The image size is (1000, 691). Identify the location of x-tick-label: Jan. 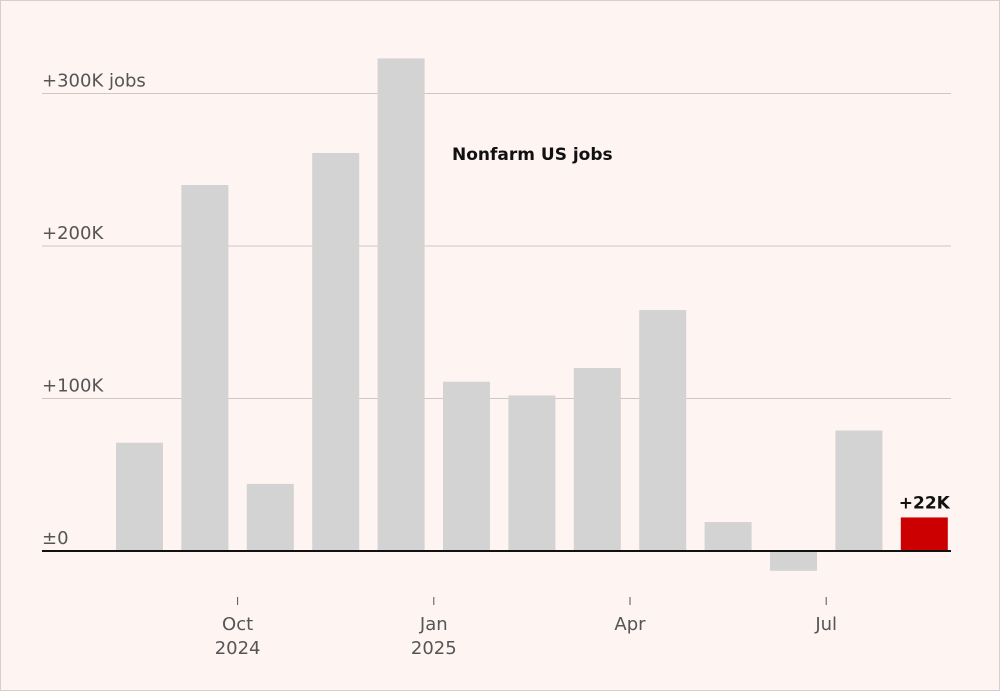
(433, 624).